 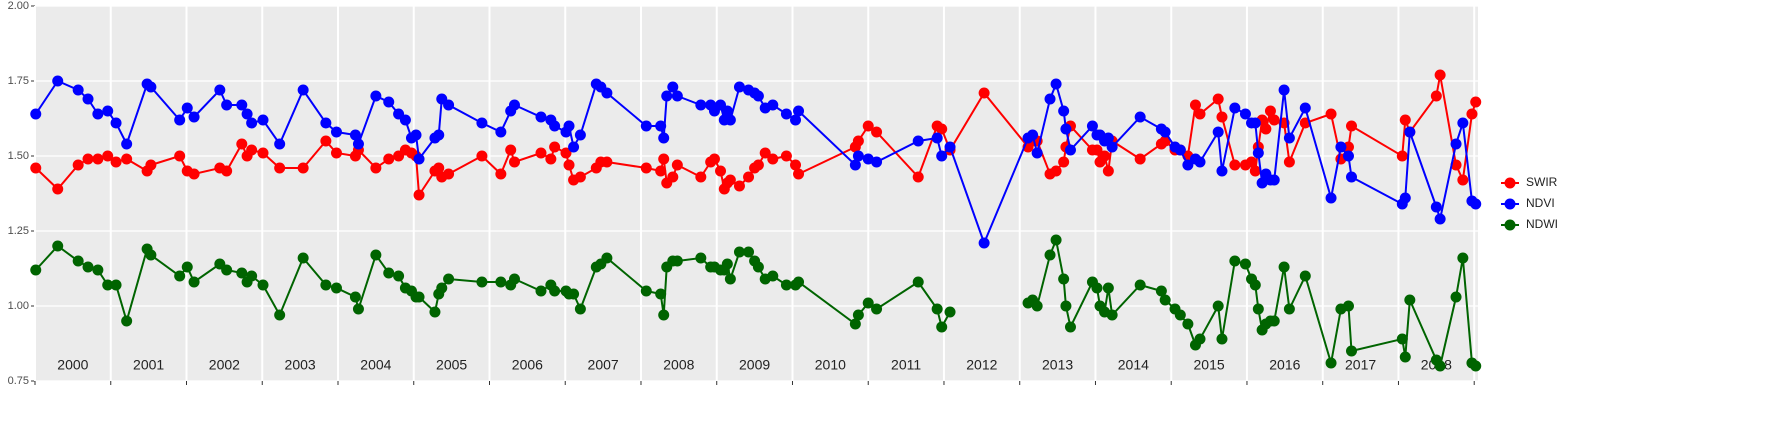 I want to click on y-tick-label: 1.75, so click(x=18, y=81).